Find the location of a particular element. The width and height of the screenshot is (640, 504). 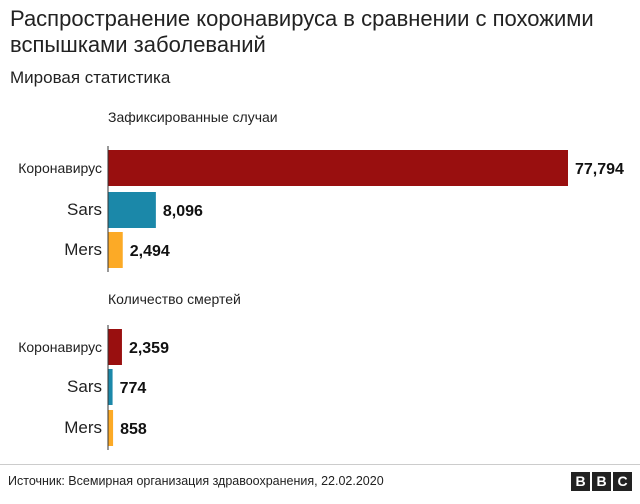

data-label: 8,096 is located at coordinates (183, 211).